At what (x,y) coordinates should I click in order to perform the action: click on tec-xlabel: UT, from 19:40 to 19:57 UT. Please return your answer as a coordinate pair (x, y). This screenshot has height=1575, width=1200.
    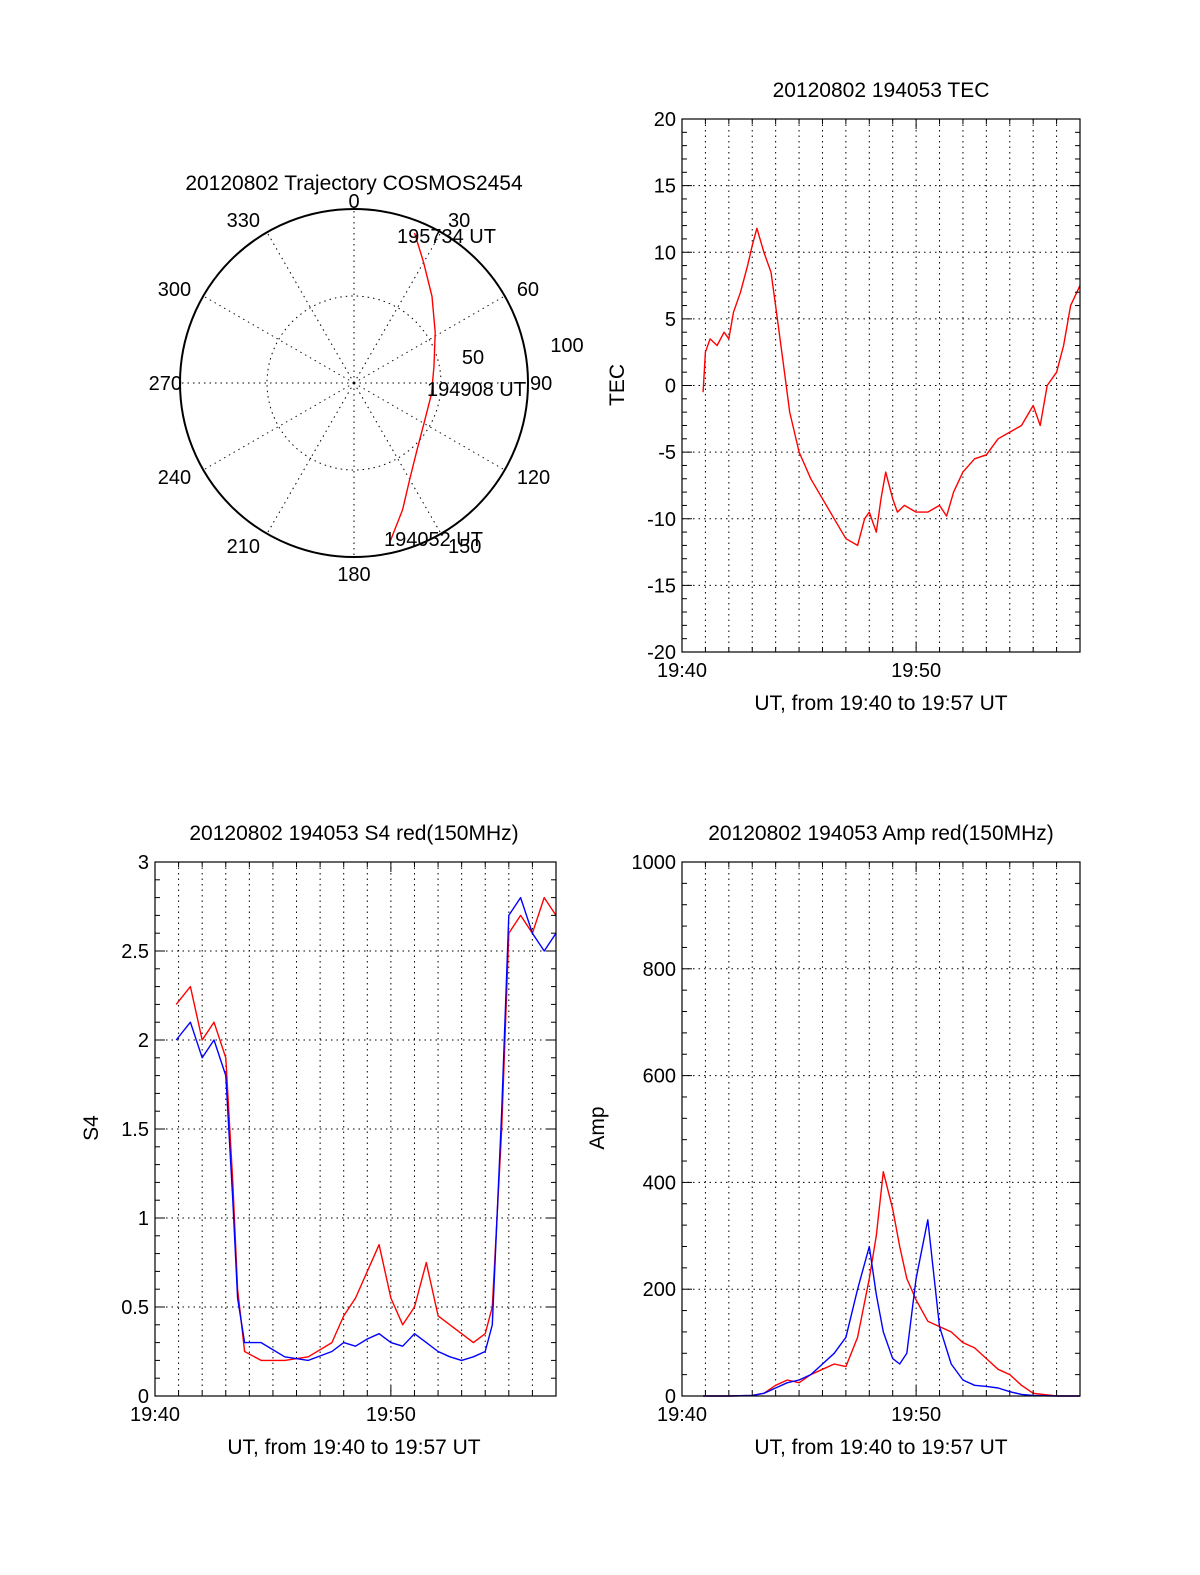
    Looking at the image, I should click on (880, 703).